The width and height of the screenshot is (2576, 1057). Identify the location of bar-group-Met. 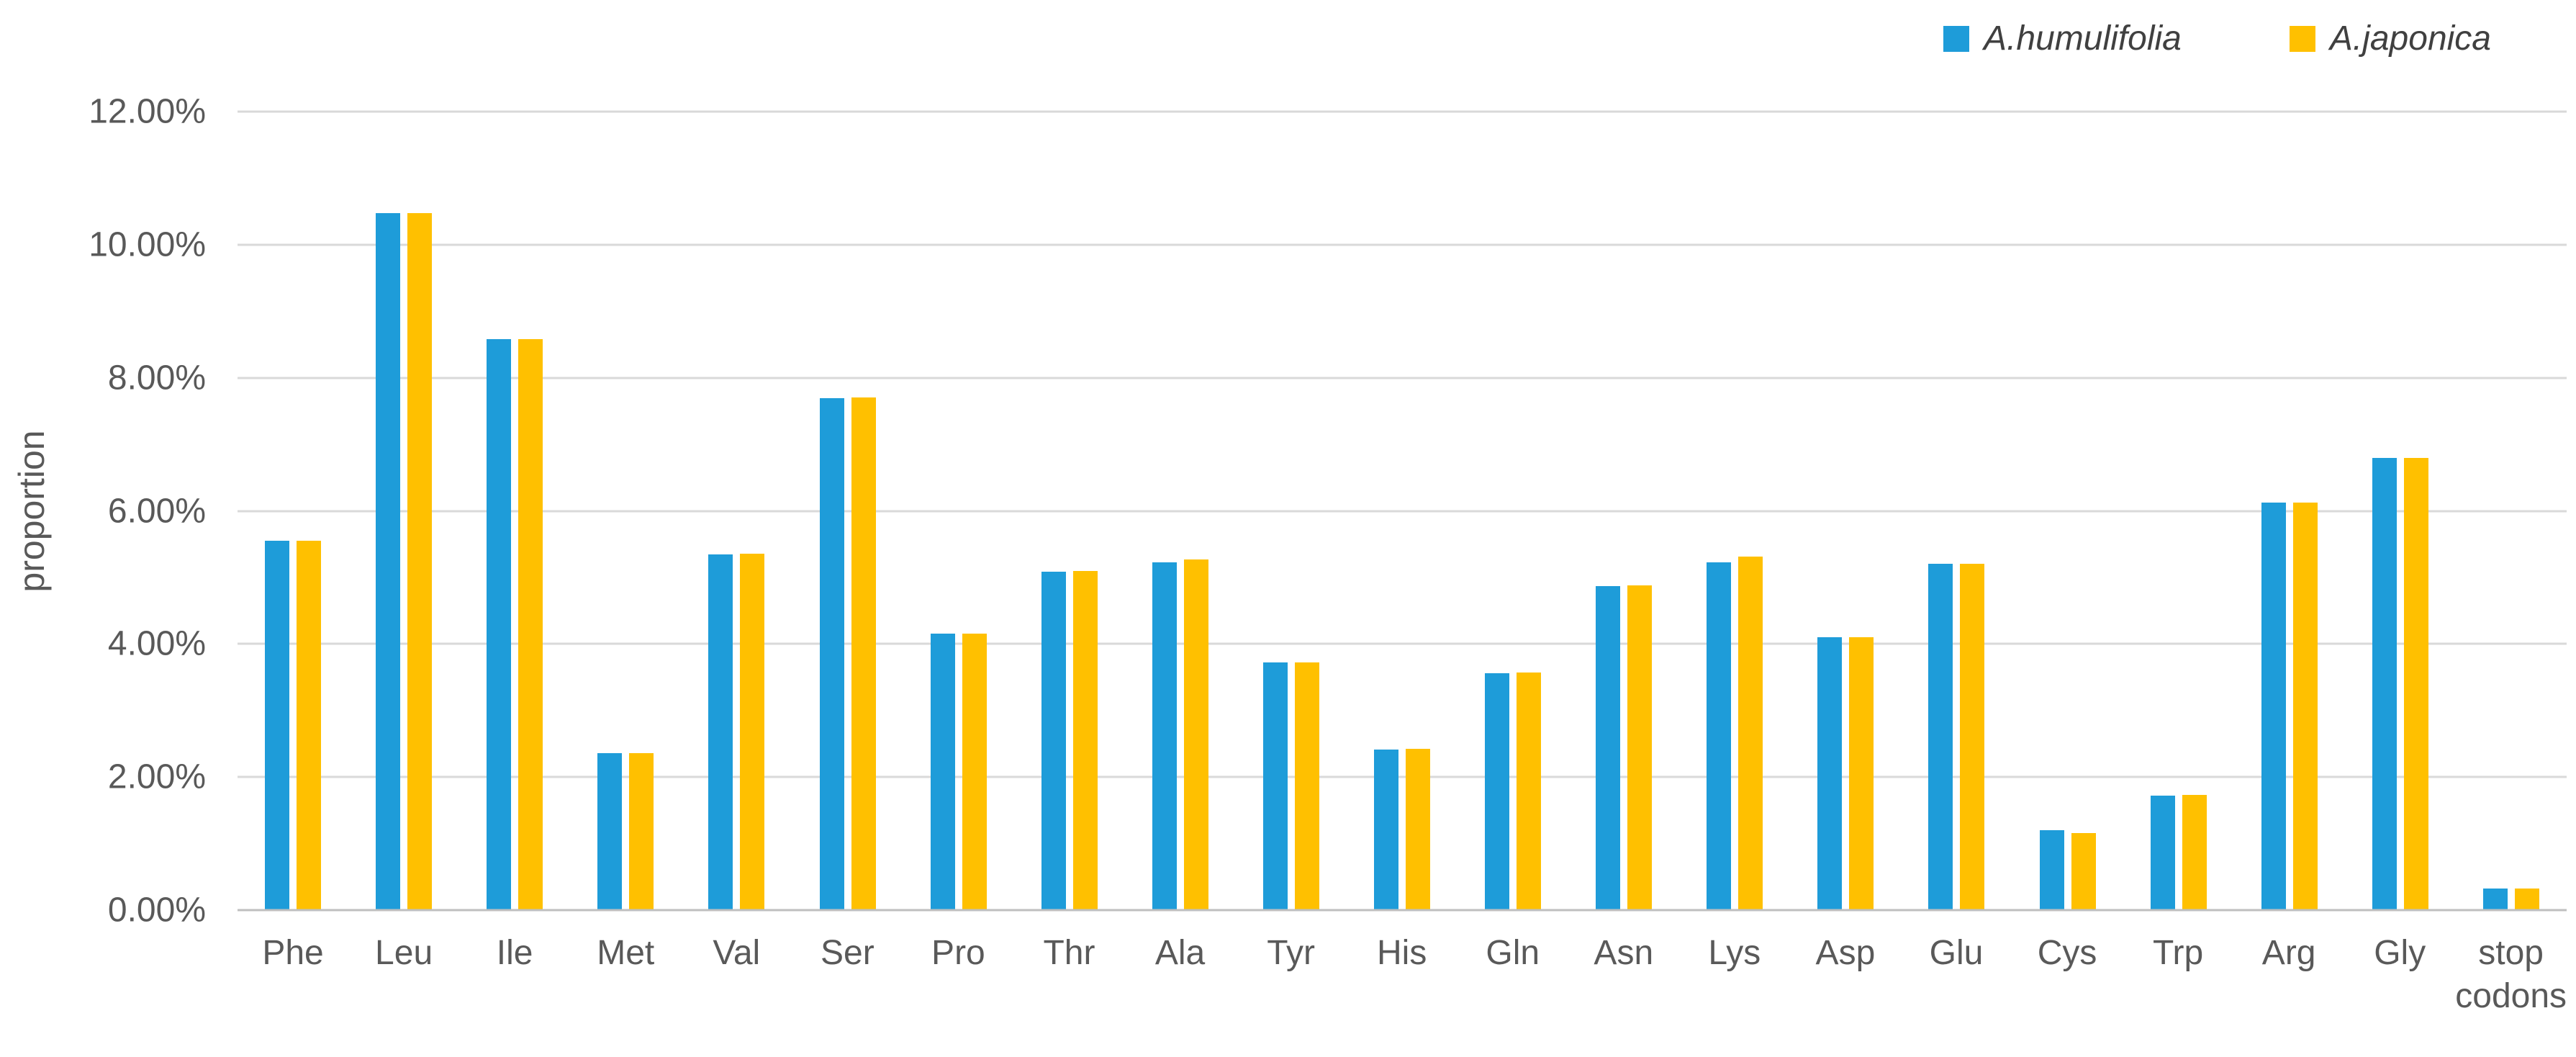
(625, 511).